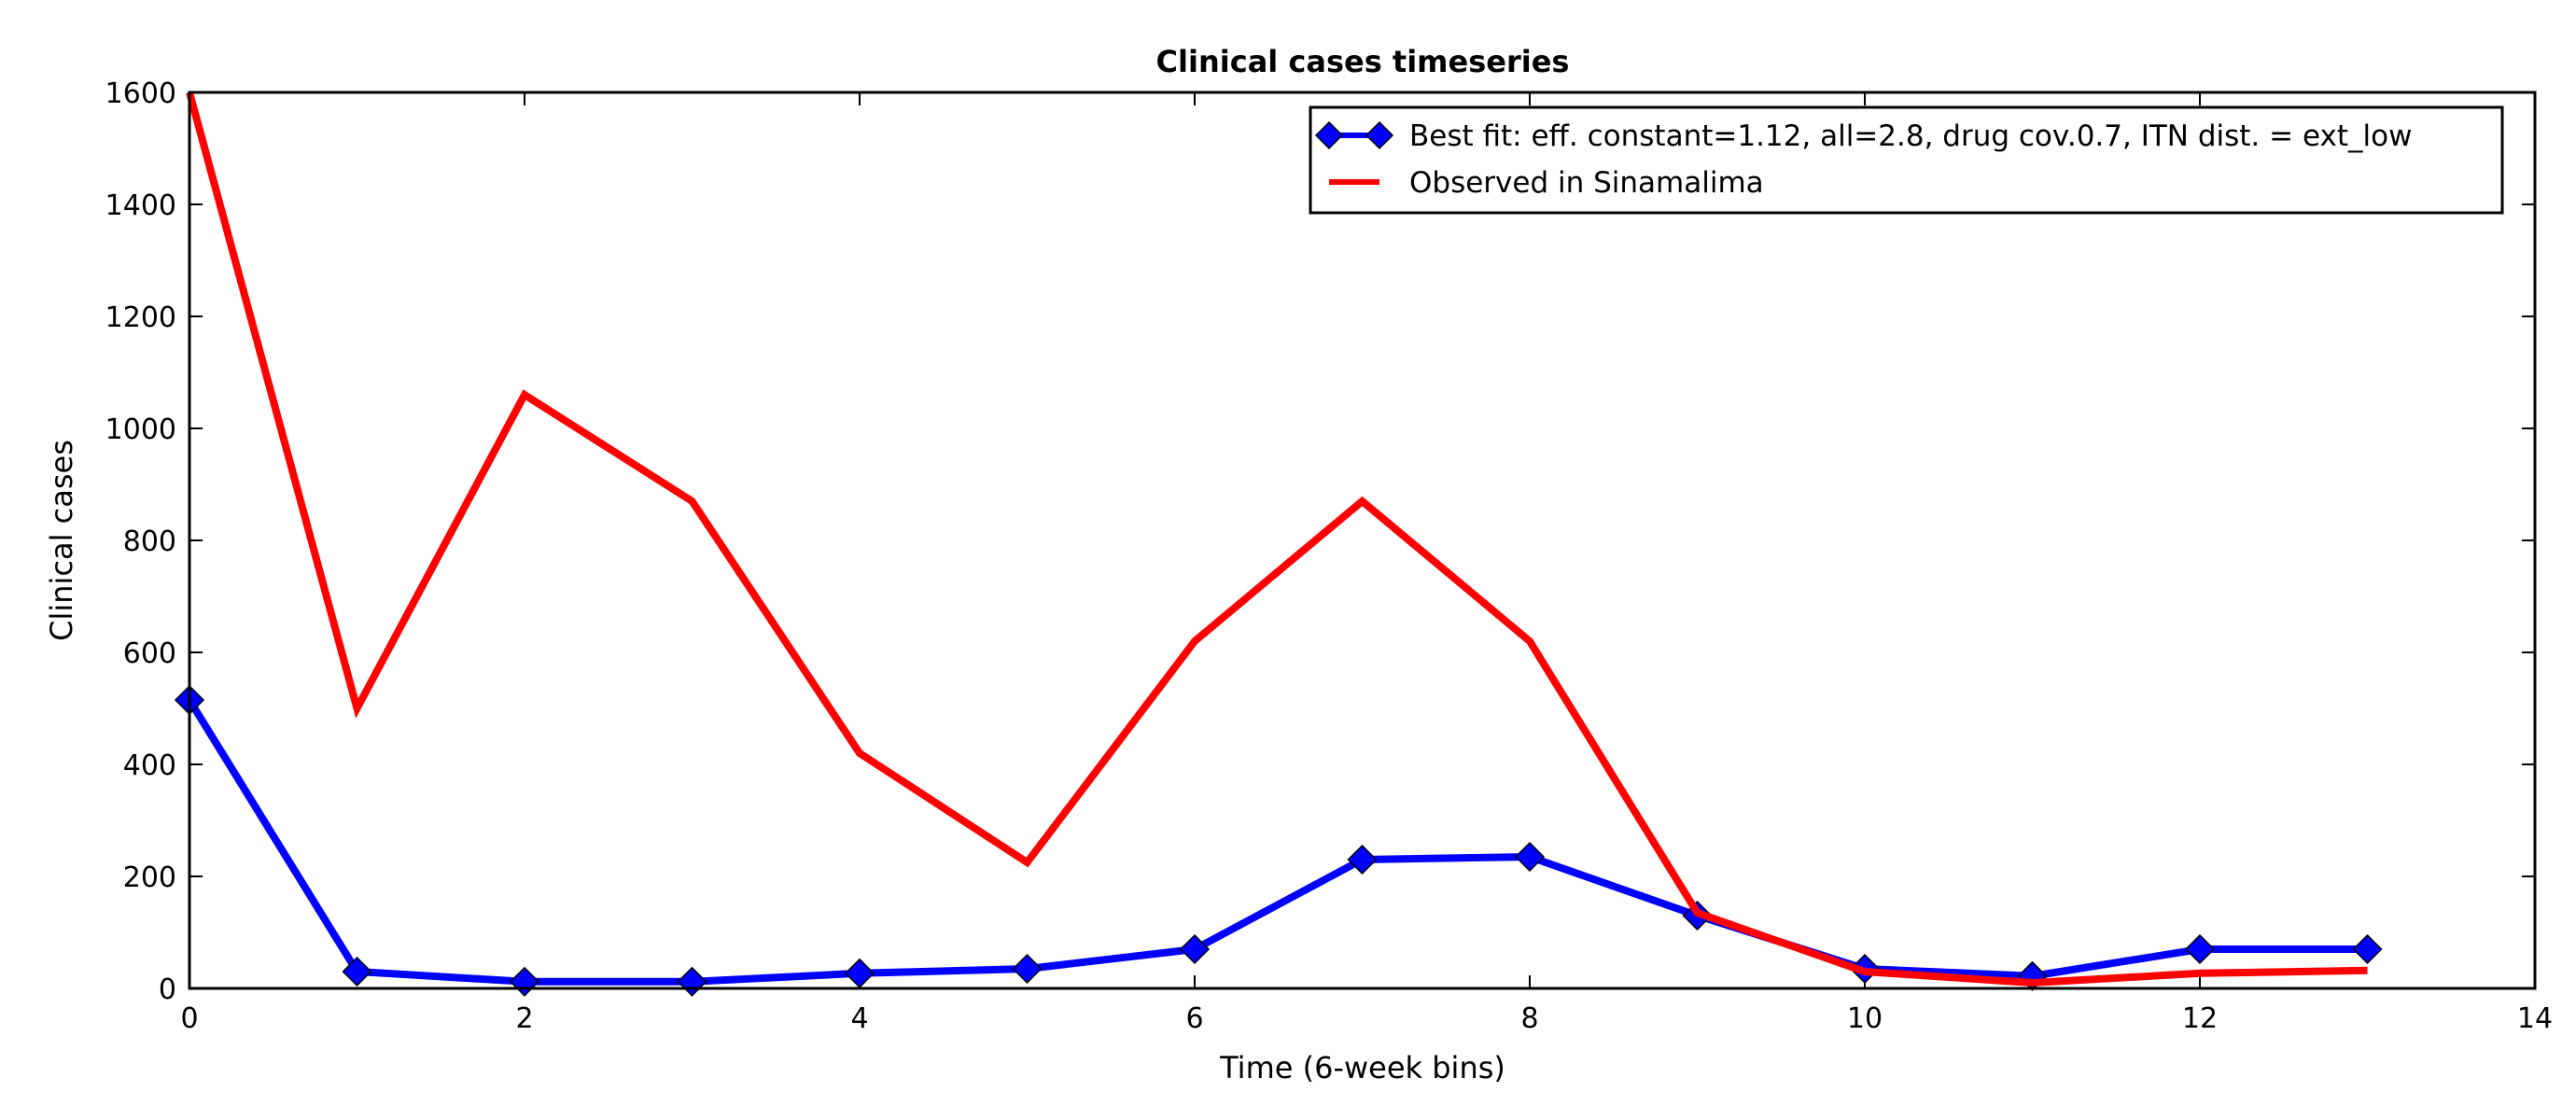  Describe the element at coordinates (1529, 1018) in the screenshot. I see `x-tick-label: 8` at that location.